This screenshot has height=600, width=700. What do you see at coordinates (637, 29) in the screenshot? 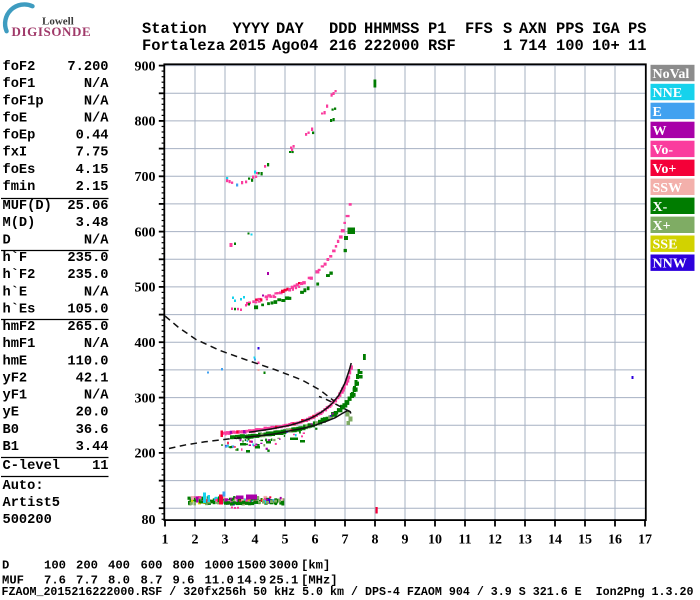
I see `svg-text: PS` at bounding box center [637, 29].